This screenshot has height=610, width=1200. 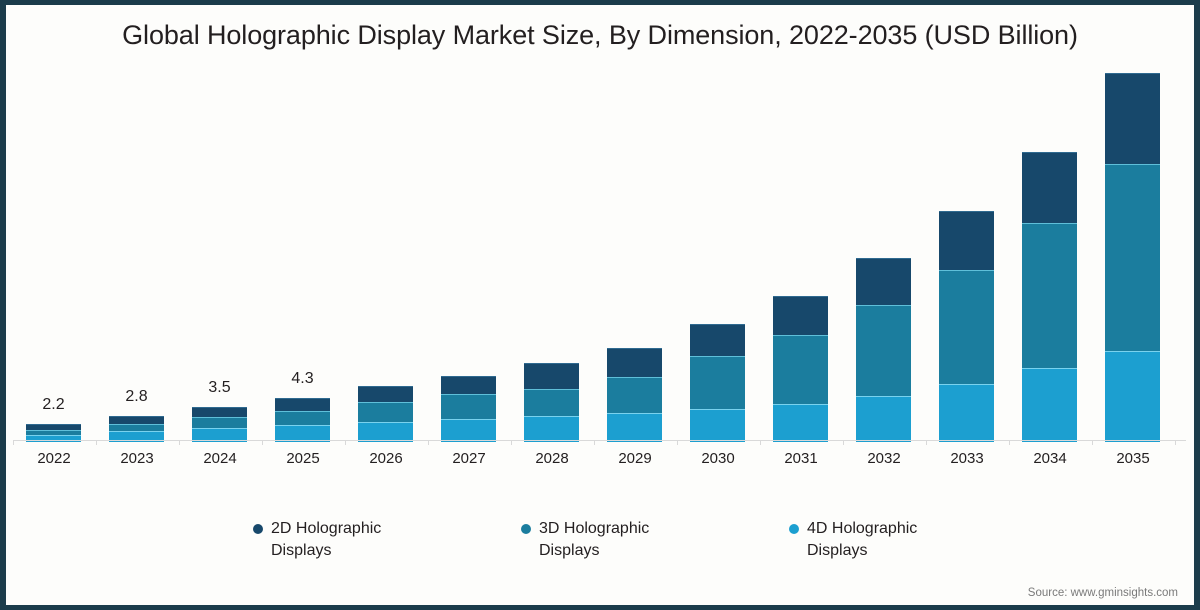 What do you see at coordinates (884, 458) in the screenshot?
I see `x-axis-label-2032: 2032` at bounding box center [884, 458].